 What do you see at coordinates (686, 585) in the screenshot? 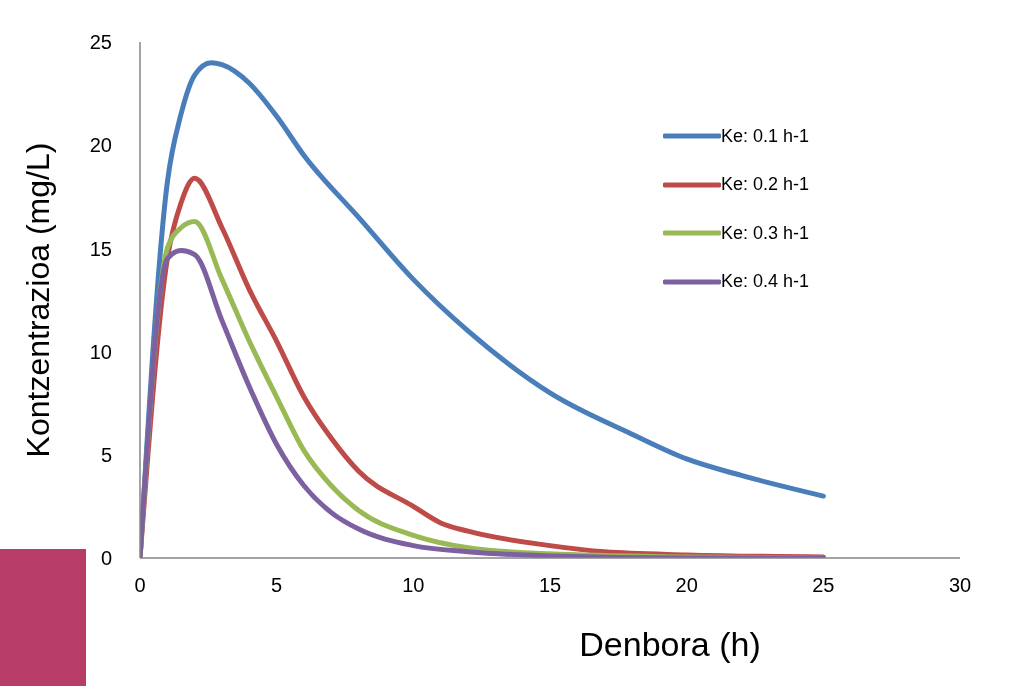
I see `x-tick-label: 20` at bounding box center [686, 585].